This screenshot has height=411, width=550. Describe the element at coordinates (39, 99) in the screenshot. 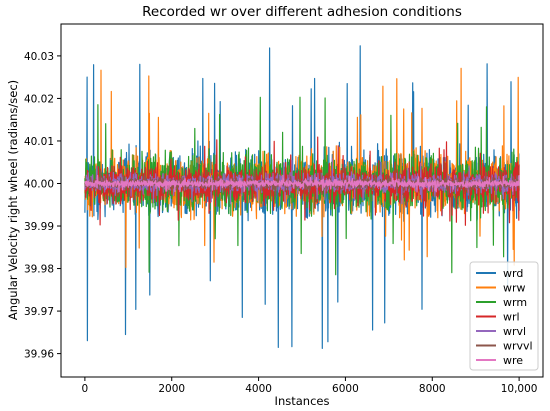

I see `y-tick-label: 40.02` at that location.